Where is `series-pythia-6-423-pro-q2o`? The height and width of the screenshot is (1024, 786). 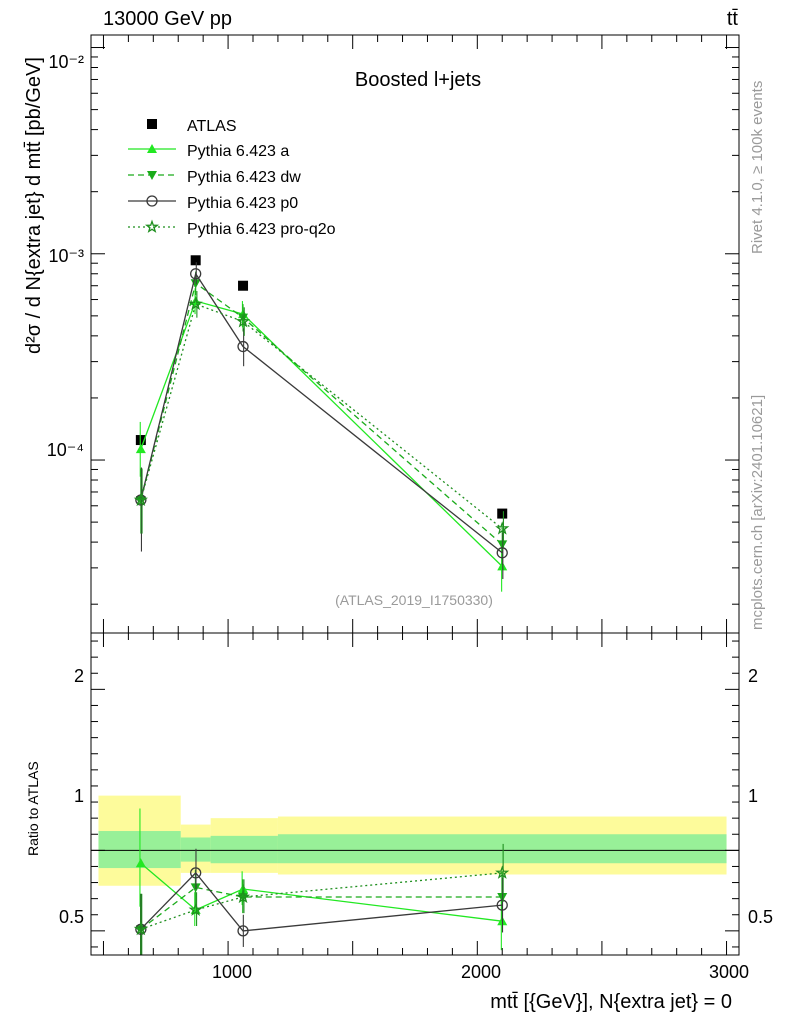
series-pythia-6-423-pro-q2o is located at coordinates (321, 419).